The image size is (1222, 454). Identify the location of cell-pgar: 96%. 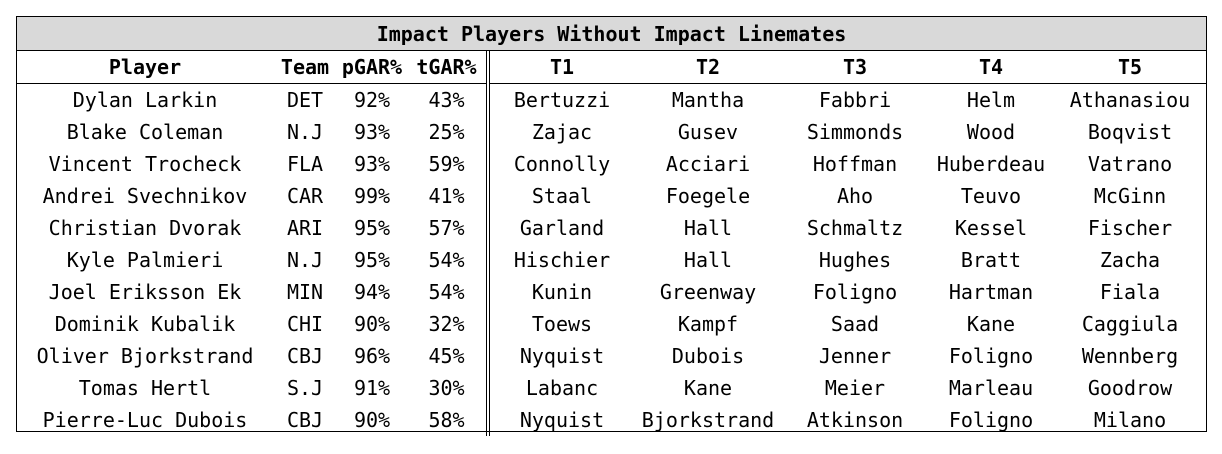
(372, 356).